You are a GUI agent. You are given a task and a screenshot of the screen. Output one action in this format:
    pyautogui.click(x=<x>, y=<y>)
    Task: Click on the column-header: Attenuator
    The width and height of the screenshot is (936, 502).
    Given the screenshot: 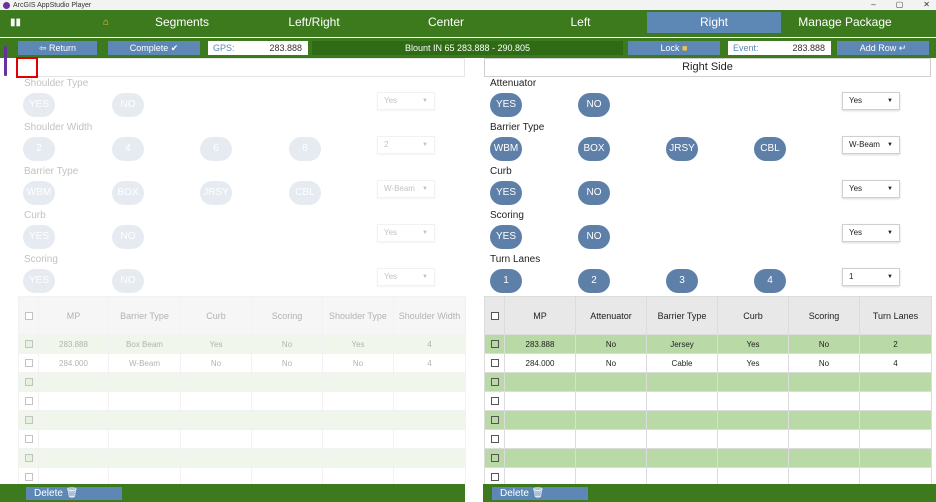 What is the action you would take?
    pyautogui.click(x=611, y=315)
    